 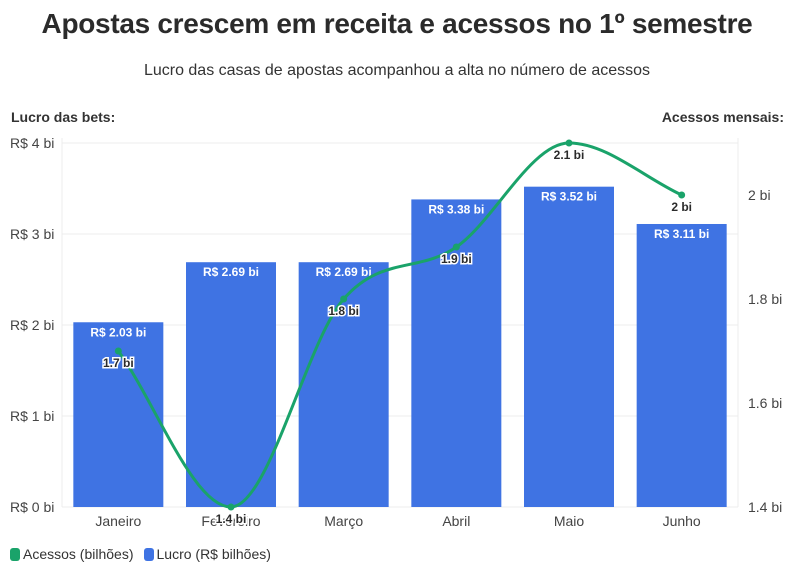 What do you see at coordinates (213, 554) in the screenshot?
I see `legend-label-lucro: Lucro (R$ bilhões)` at bounding box center [213, 554].